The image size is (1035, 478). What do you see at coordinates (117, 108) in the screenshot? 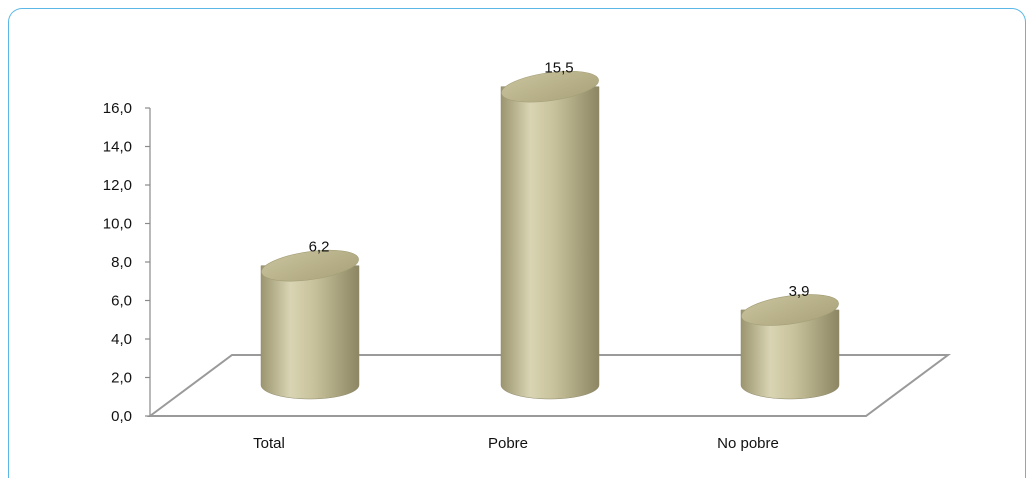
I see `y-tick-label: 16,0` at bounding box center [117, 108].